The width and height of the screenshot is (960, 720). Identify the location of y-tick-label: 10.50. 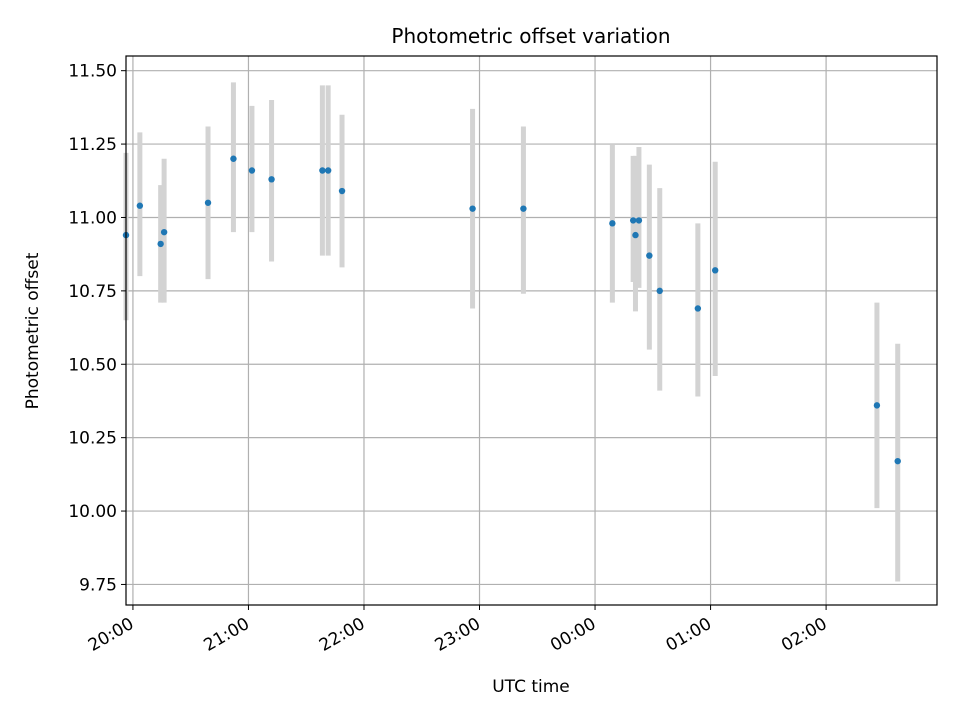
(92, 365).